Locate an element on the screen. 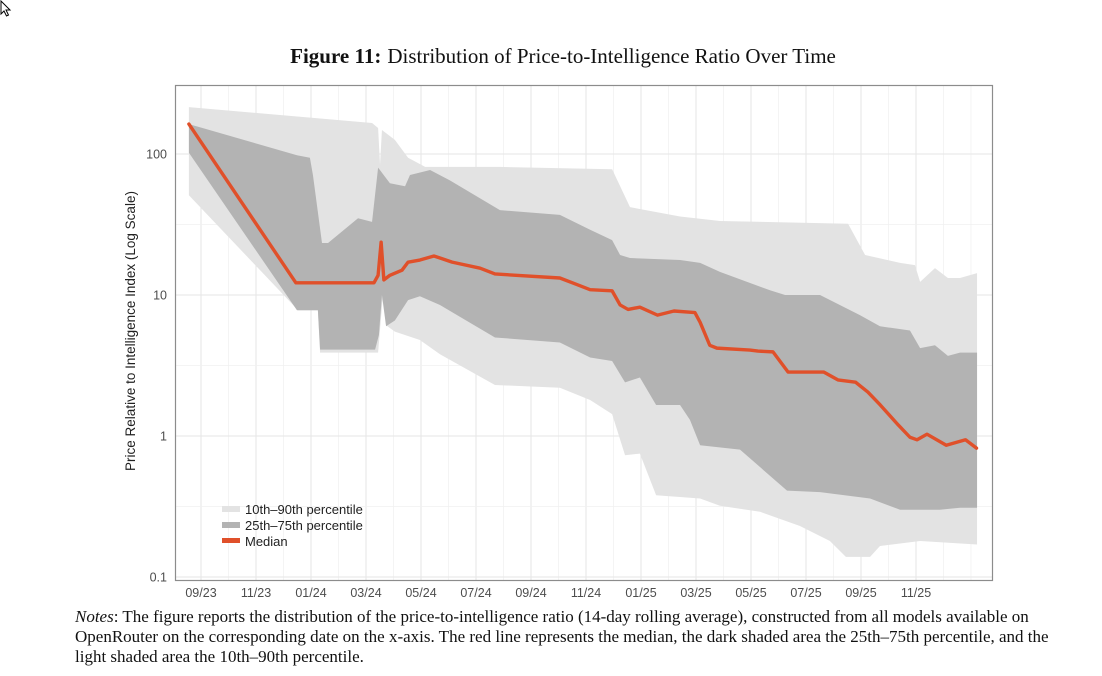 The width and height of the screenshot is (1102, 676). x-tick-label: 11/24 is located at coordinates (586, 593).